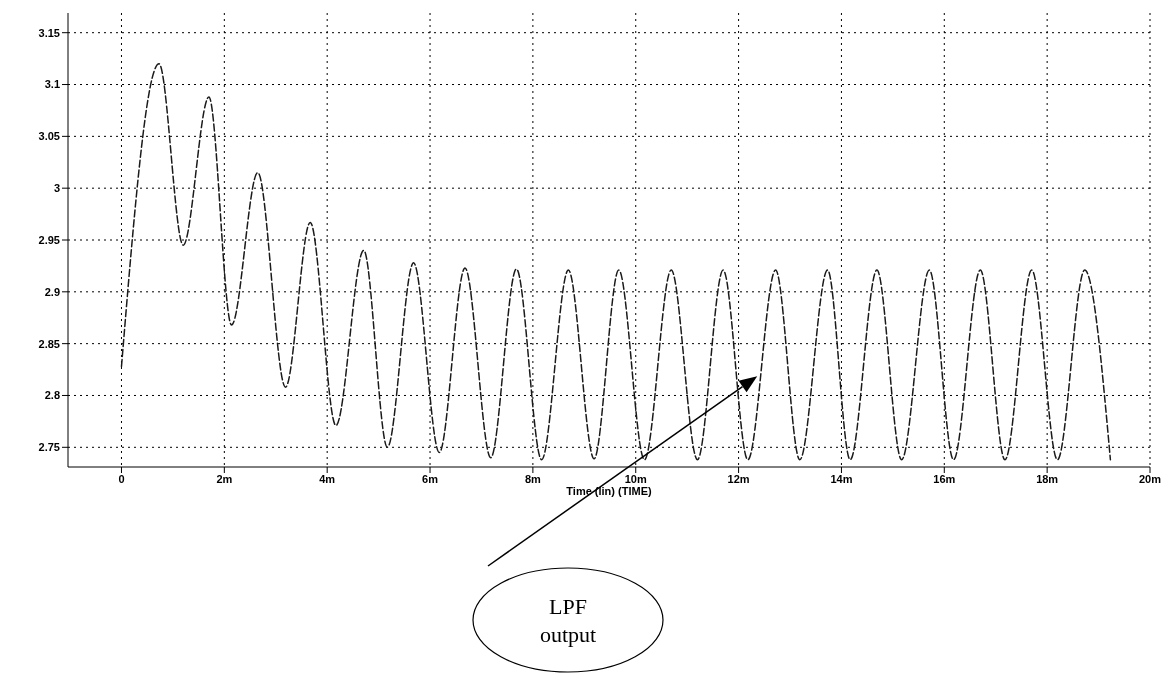  Describe the element at coordinates (841, 478) in the screenshot. I see `x-tick-label: 14m` at that location.